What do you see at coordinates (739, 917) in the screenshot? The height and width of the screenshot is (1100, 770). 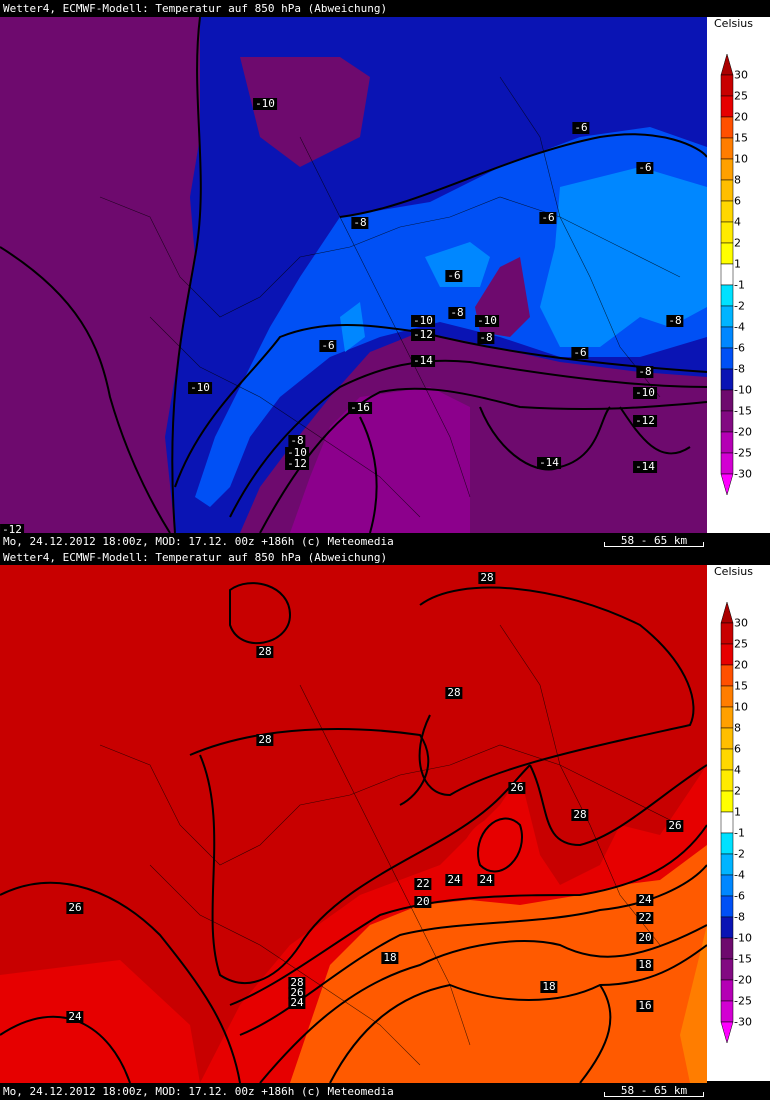 I see `legend-tick-label: -8` at bounding box center [739, 917].